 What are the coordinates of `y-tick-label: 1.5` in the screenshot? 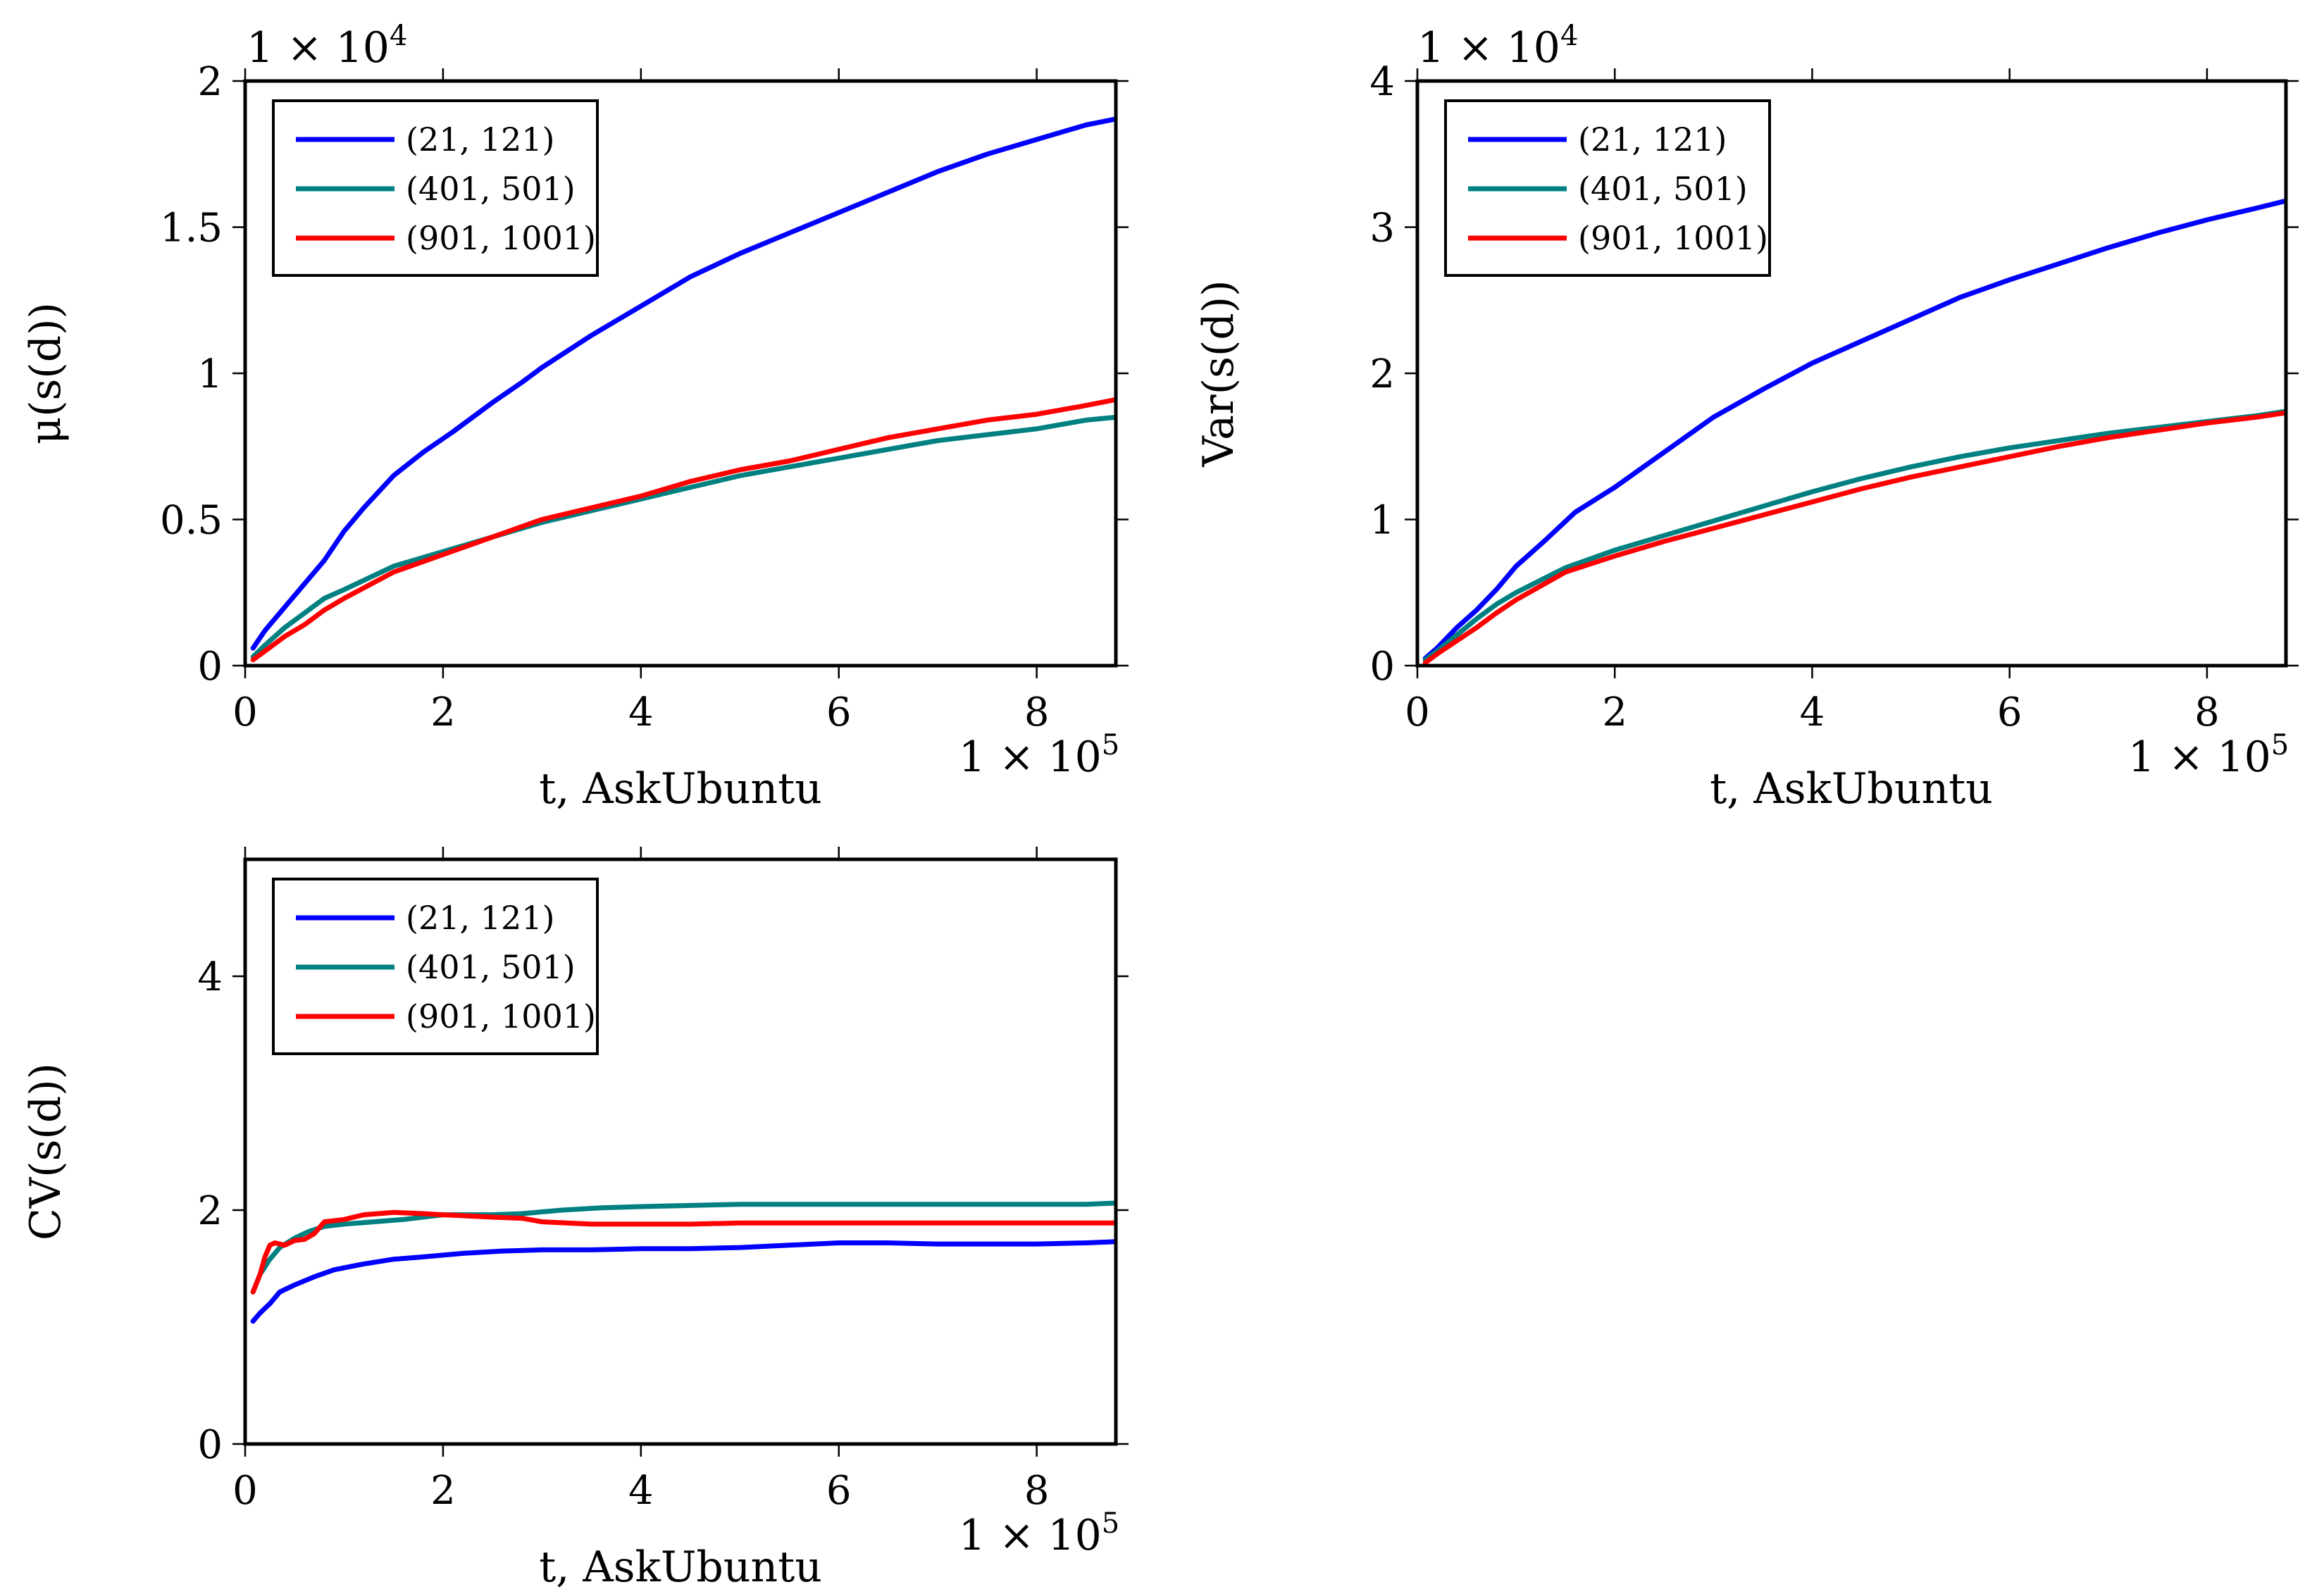 It's located at (191, 228).